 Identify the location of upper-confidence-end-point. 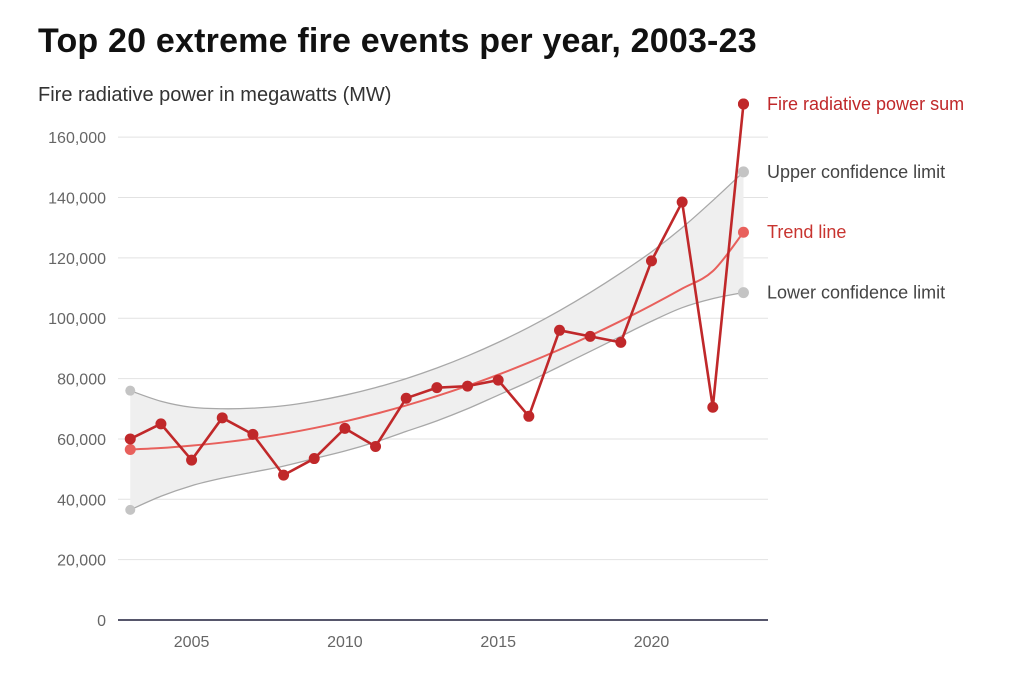
(743, 172).